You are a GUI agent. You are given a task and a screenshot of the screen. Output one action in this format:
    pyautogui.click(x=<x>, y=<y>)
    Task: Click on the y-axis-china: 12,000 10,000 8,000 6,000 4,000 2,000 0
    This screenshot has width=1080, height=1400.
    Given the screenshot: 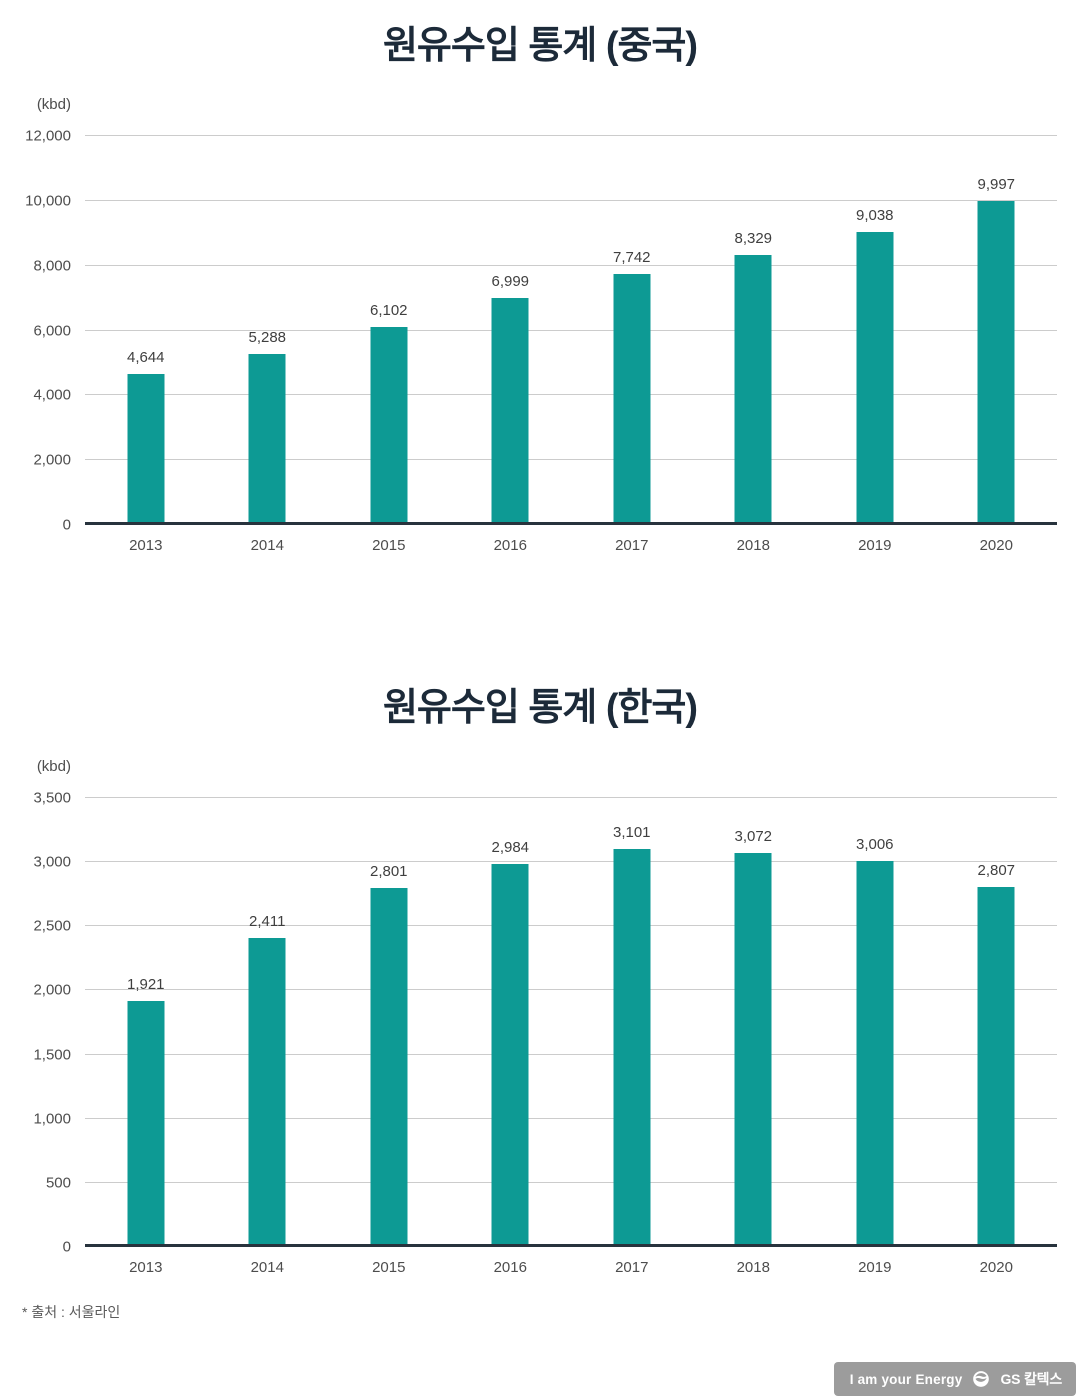 What is the action you would take?
    pyautogui.click(x=42, y=331)
    